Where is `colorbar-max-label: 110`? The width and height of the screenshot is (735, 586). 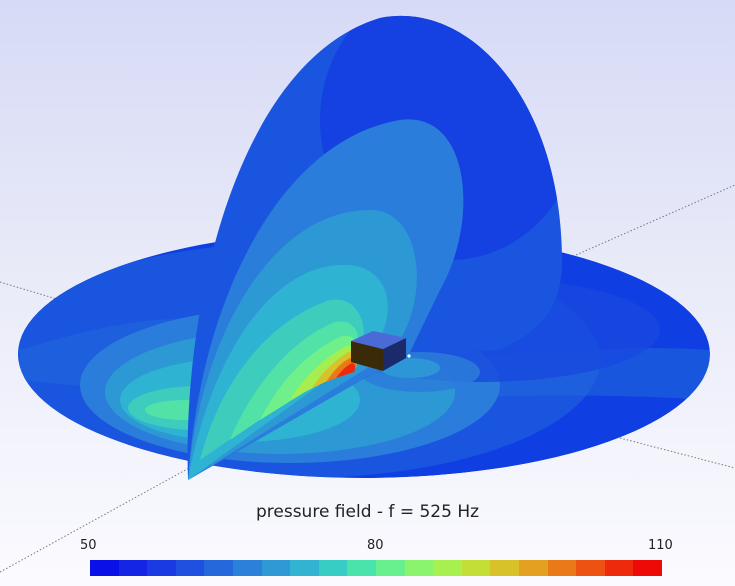 colorbar-max-label: 110 is located at coordinates (660, 545).